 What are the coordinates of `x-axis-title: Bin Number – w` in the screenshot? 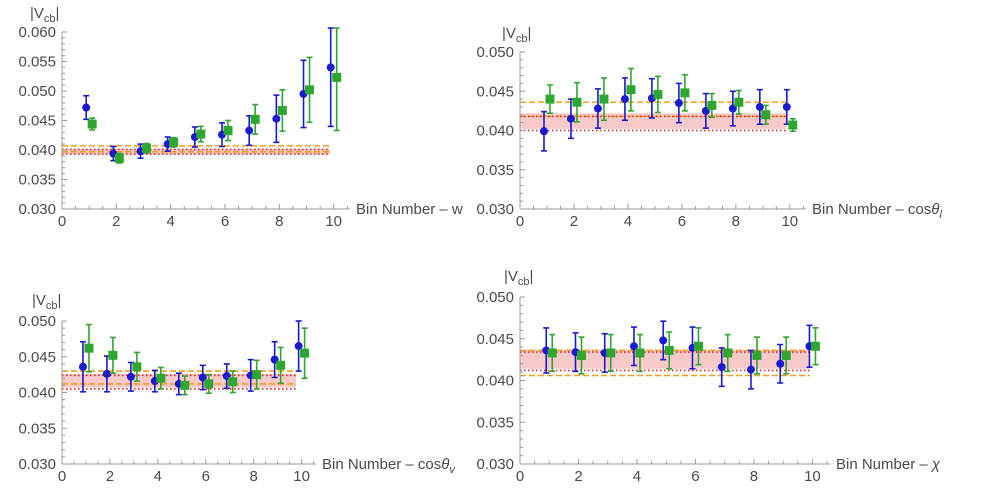 It's located at (409, 209).